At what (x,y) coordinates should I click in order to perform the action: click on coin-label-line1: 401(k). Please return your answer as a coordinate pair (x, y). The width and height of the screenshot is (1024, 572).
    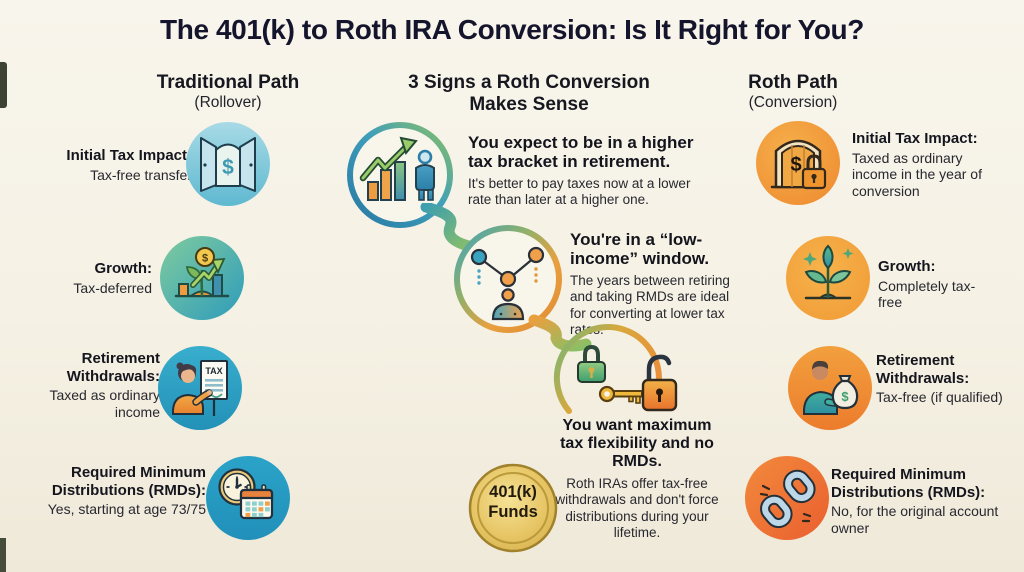
    Looking at the image, I should click on (513, 492).